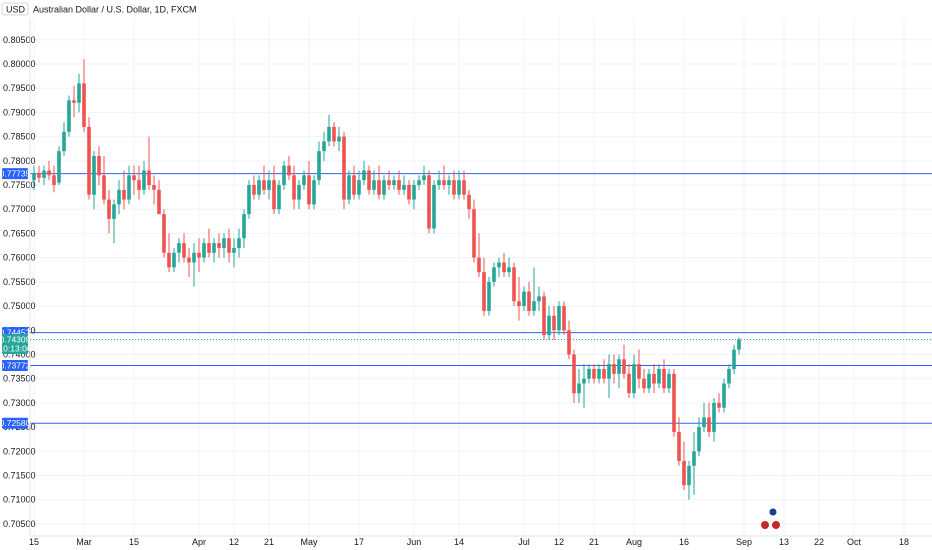  What do you see at coordinates (770, 518) in the screenshot?
I see `event-icons` at bounding box center [770, 518].